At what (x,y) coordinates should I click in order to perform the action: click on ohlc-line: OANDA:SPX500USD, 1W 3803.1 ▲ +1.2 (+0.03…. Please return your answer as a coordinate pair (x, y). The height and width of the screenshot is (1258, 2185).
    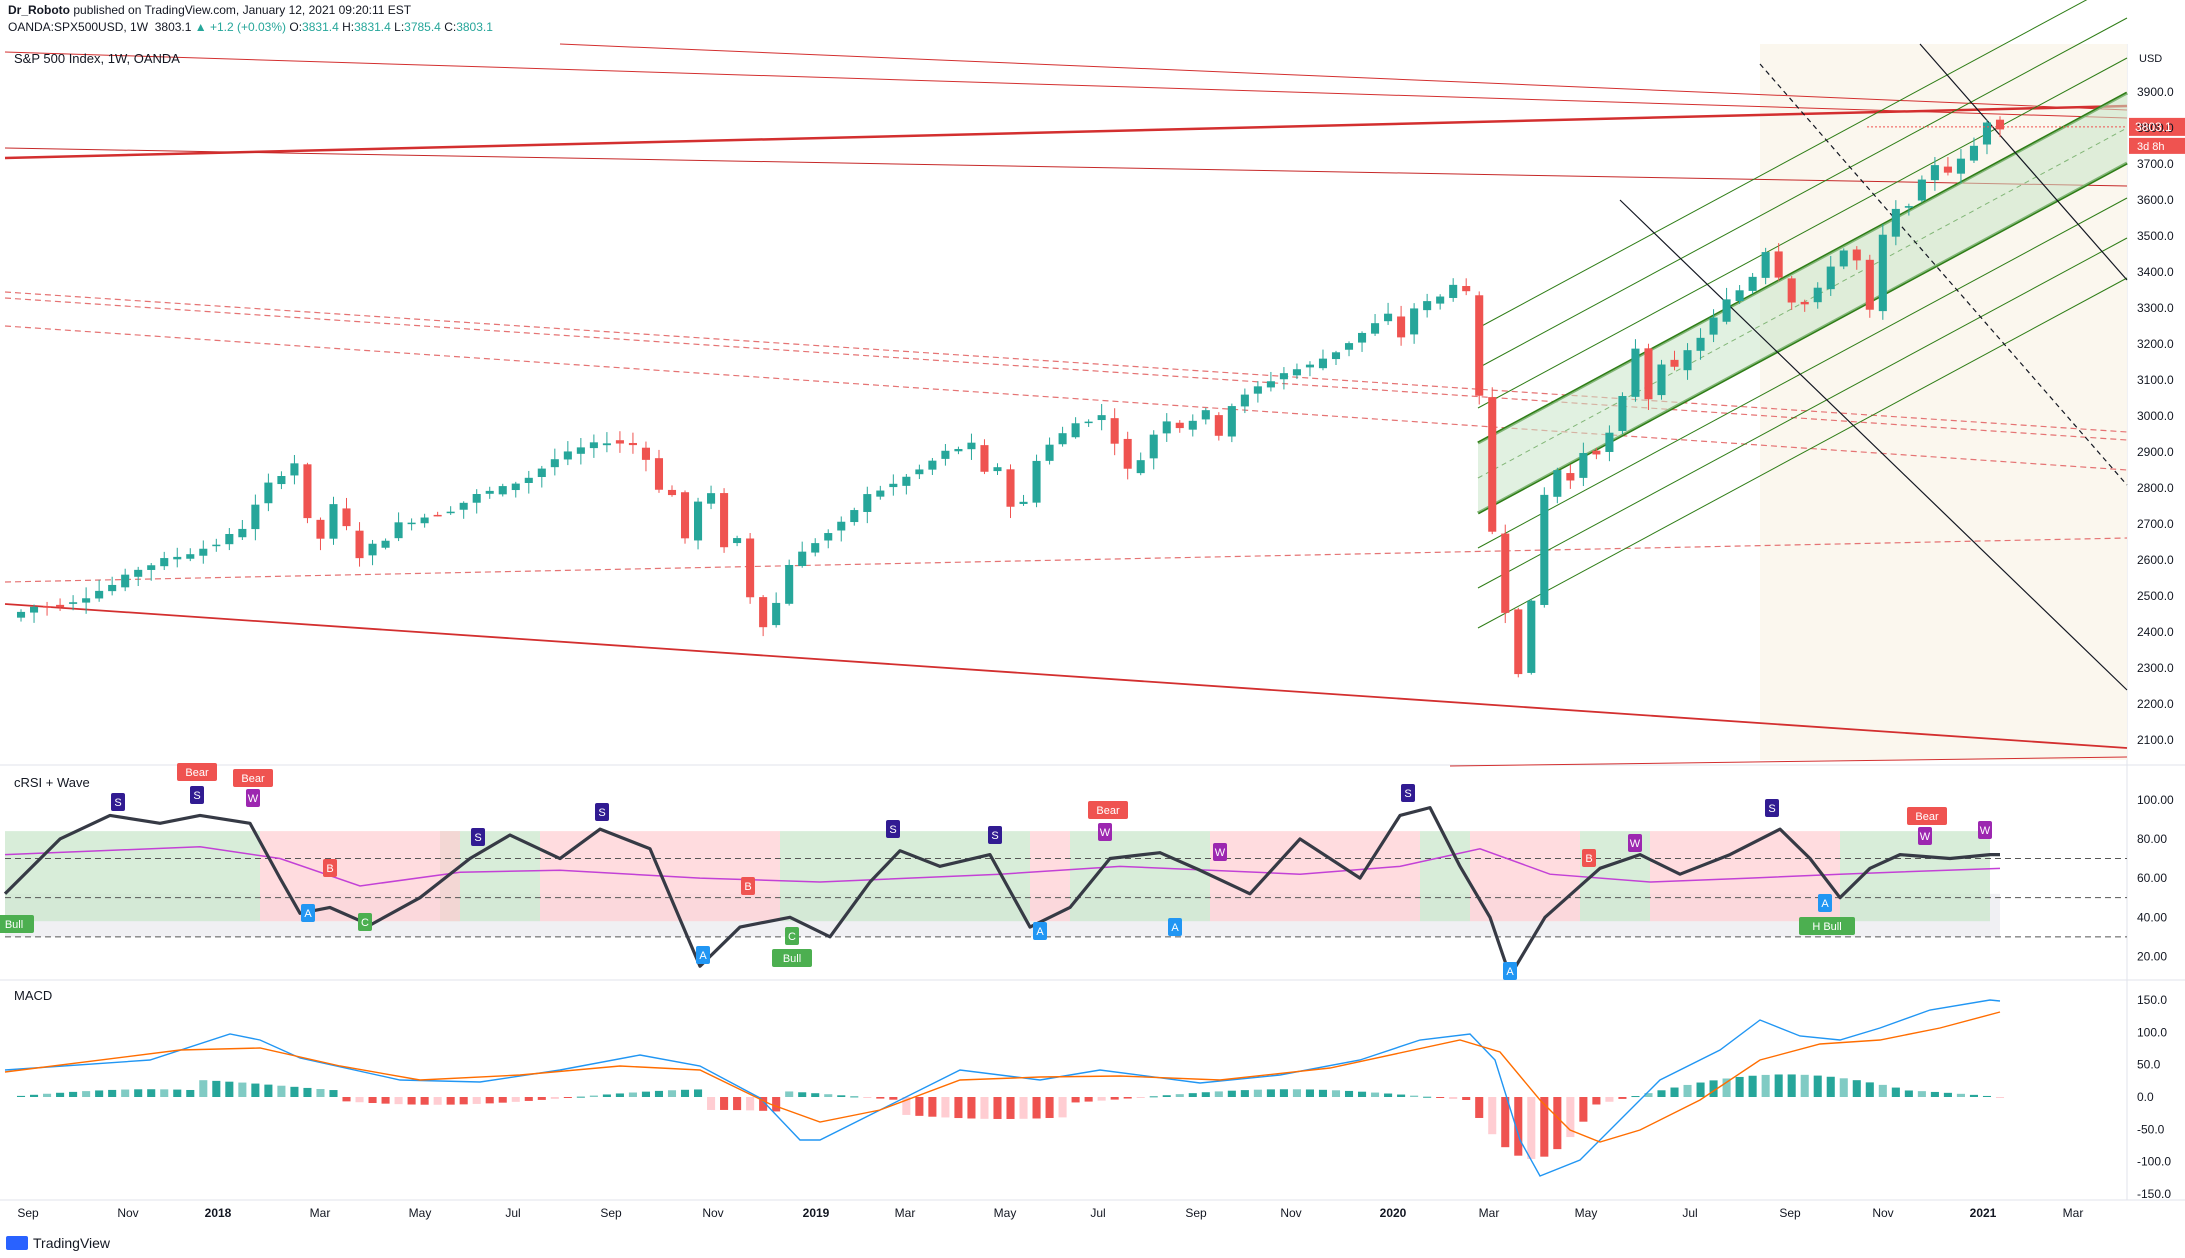
    Looking at the image, I should click on (250, 27).